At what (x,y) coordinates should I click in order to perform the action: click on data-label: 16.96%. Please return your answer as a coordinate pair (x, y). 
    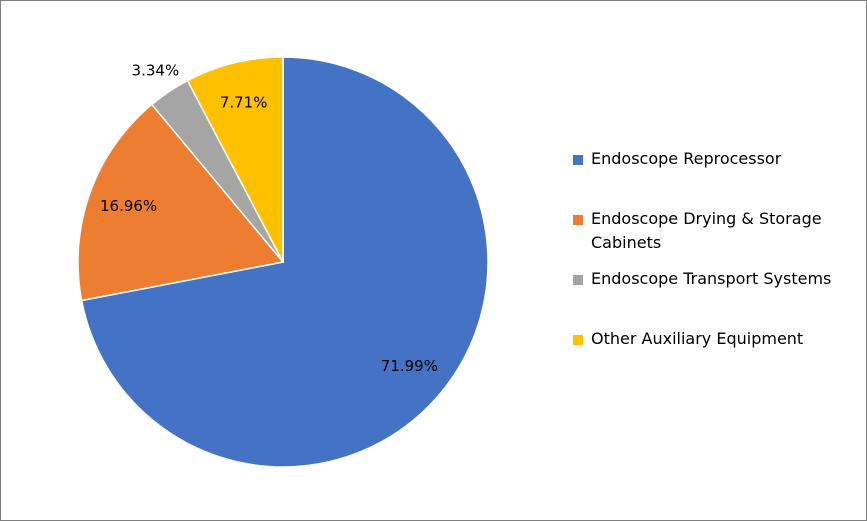
    Looking at the image, I should click on (128, 206).